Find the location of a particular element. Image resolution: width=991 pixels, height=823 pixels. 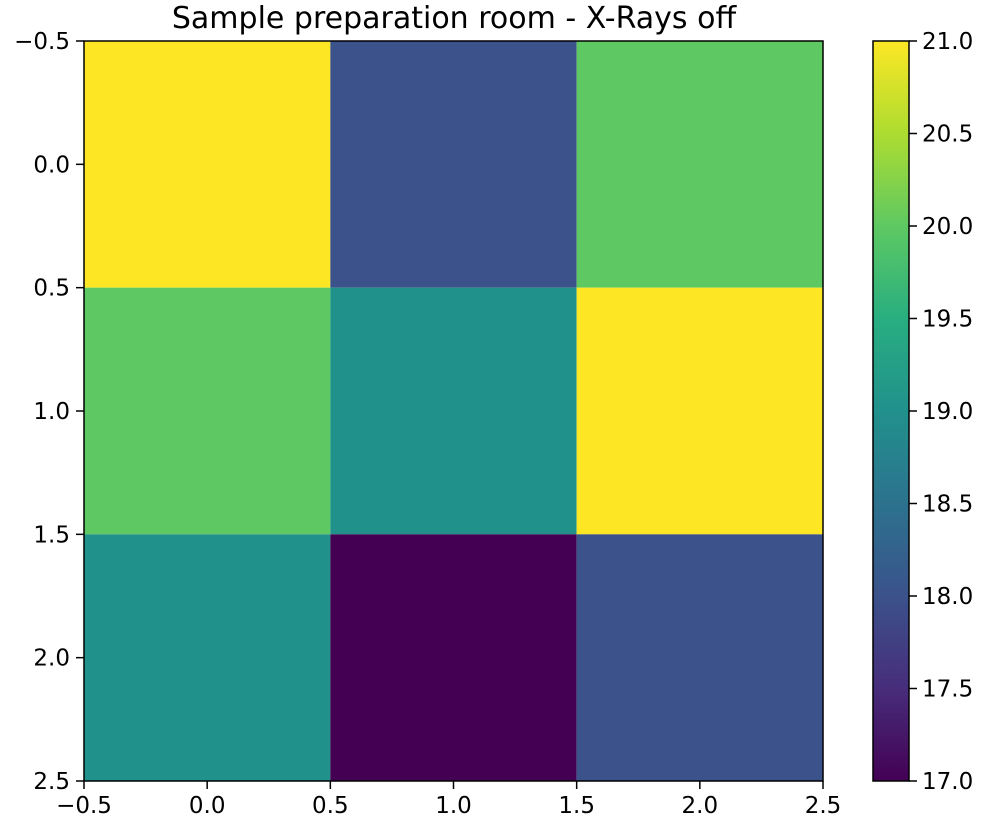

x-tick-label: 2.5 is located at coordinates (823, 806).